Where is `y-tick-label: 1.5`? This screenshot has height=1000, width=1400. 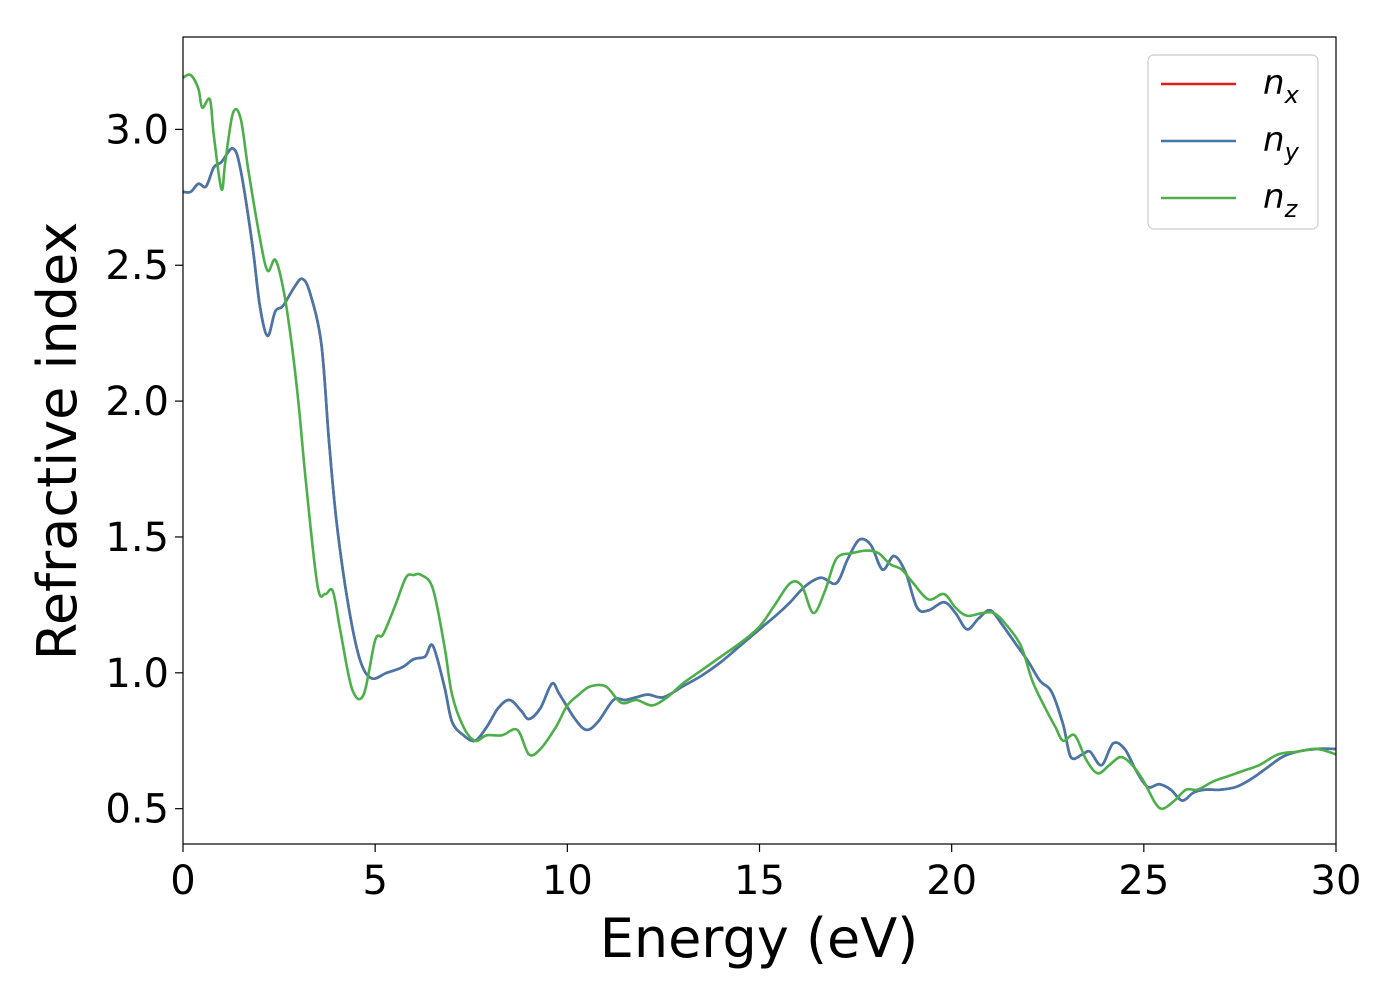
y-tick-label: 1.5 is located at coordinates (137, 538).